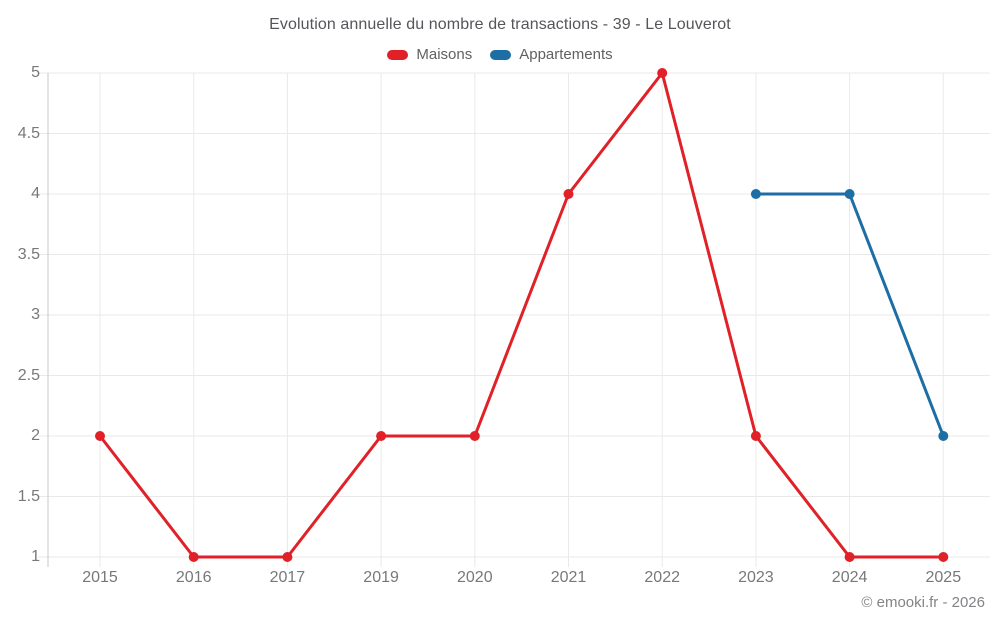 The height and width of the screenshot is (625, 1000). What do you see at coordinates (28, 375) in the screenshot?
I see `y-tick-label: 2.5` at bounding box center [28, 375].